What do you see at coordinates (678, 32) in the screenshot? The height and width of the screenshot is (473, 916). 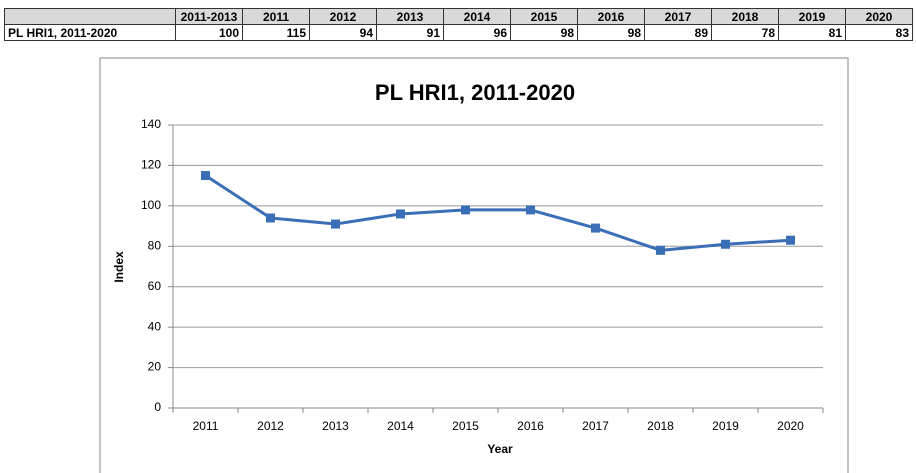 I see `table-cell: 89` at bounding box center [678, 32].